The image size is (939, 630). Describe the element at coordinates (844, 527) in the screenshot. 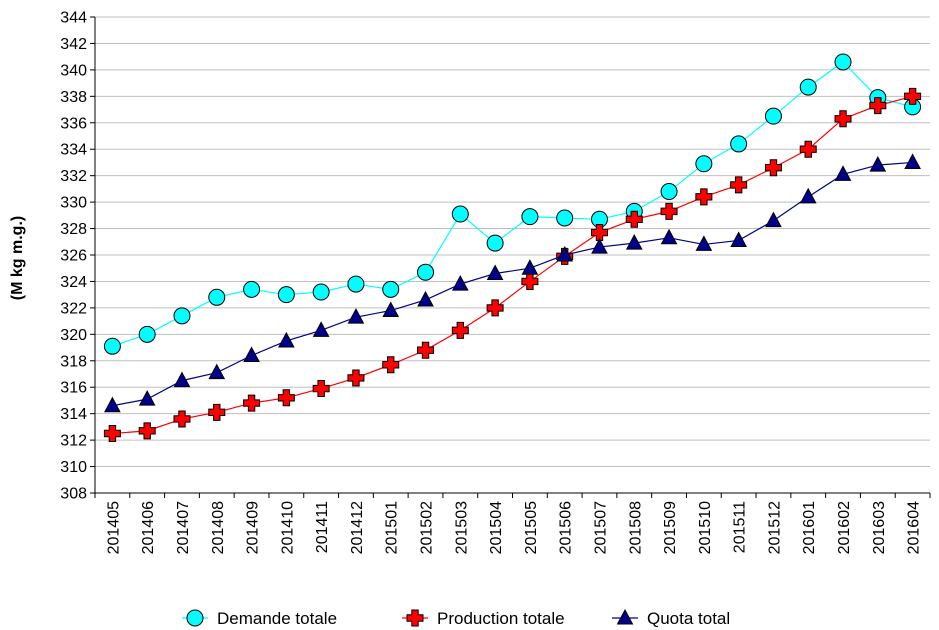

I see `x-tick-label: 201602` at that location.